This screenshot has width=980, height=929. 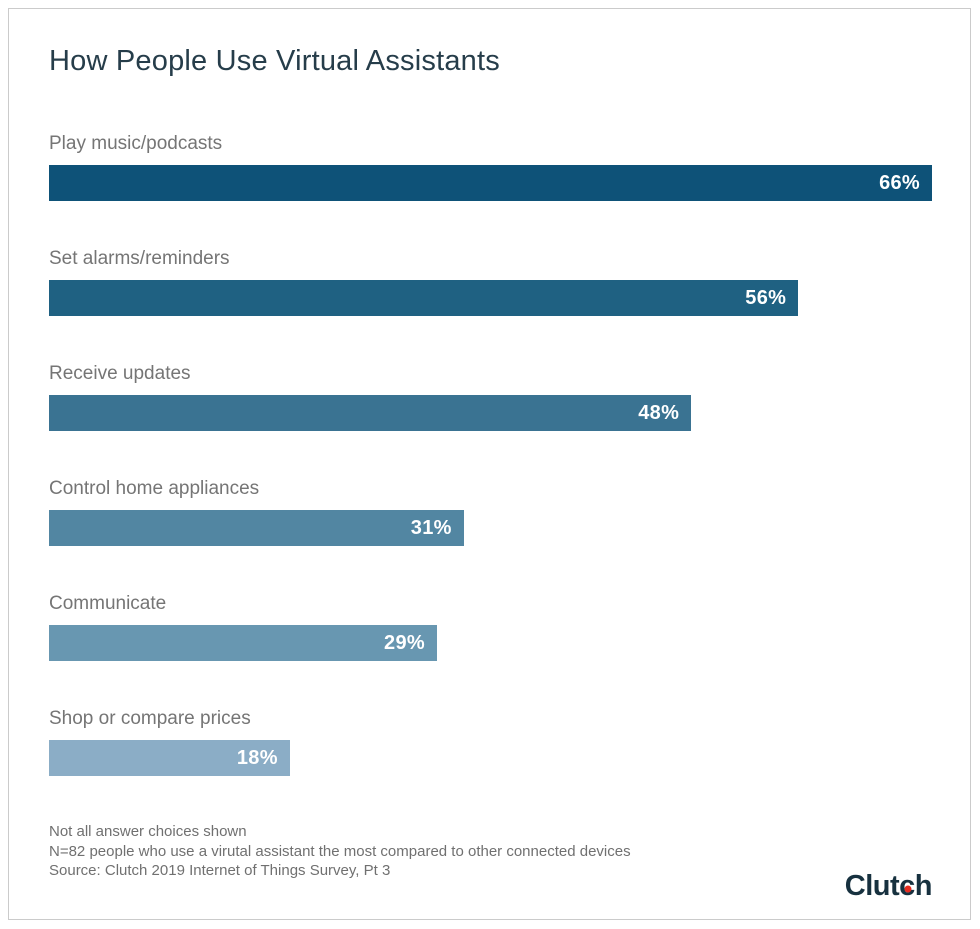 What do you see at coordinates (154, 488) in the screenshot?
I see `bar-category-label: Control home appliances` at bounding box center [154, 488].